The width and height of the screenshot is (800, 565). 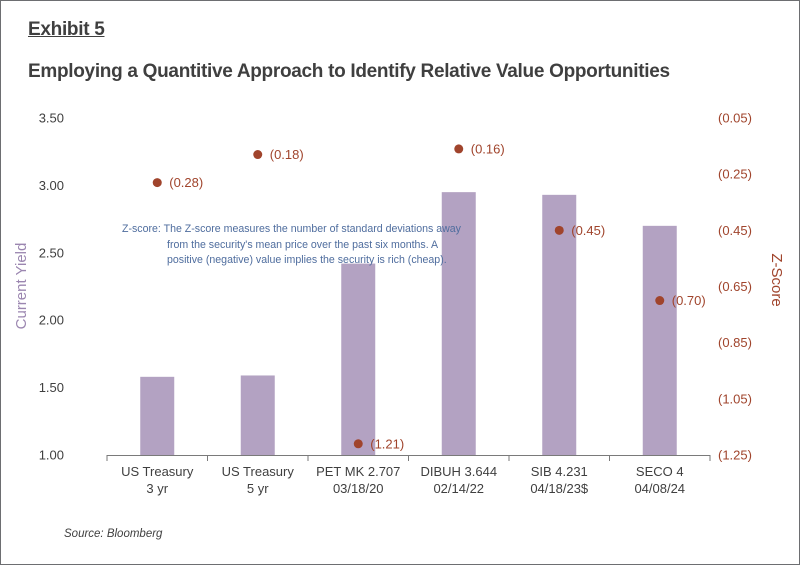 I want to click on source-note: Source: Bloomberg, so click(x=113, y=534).